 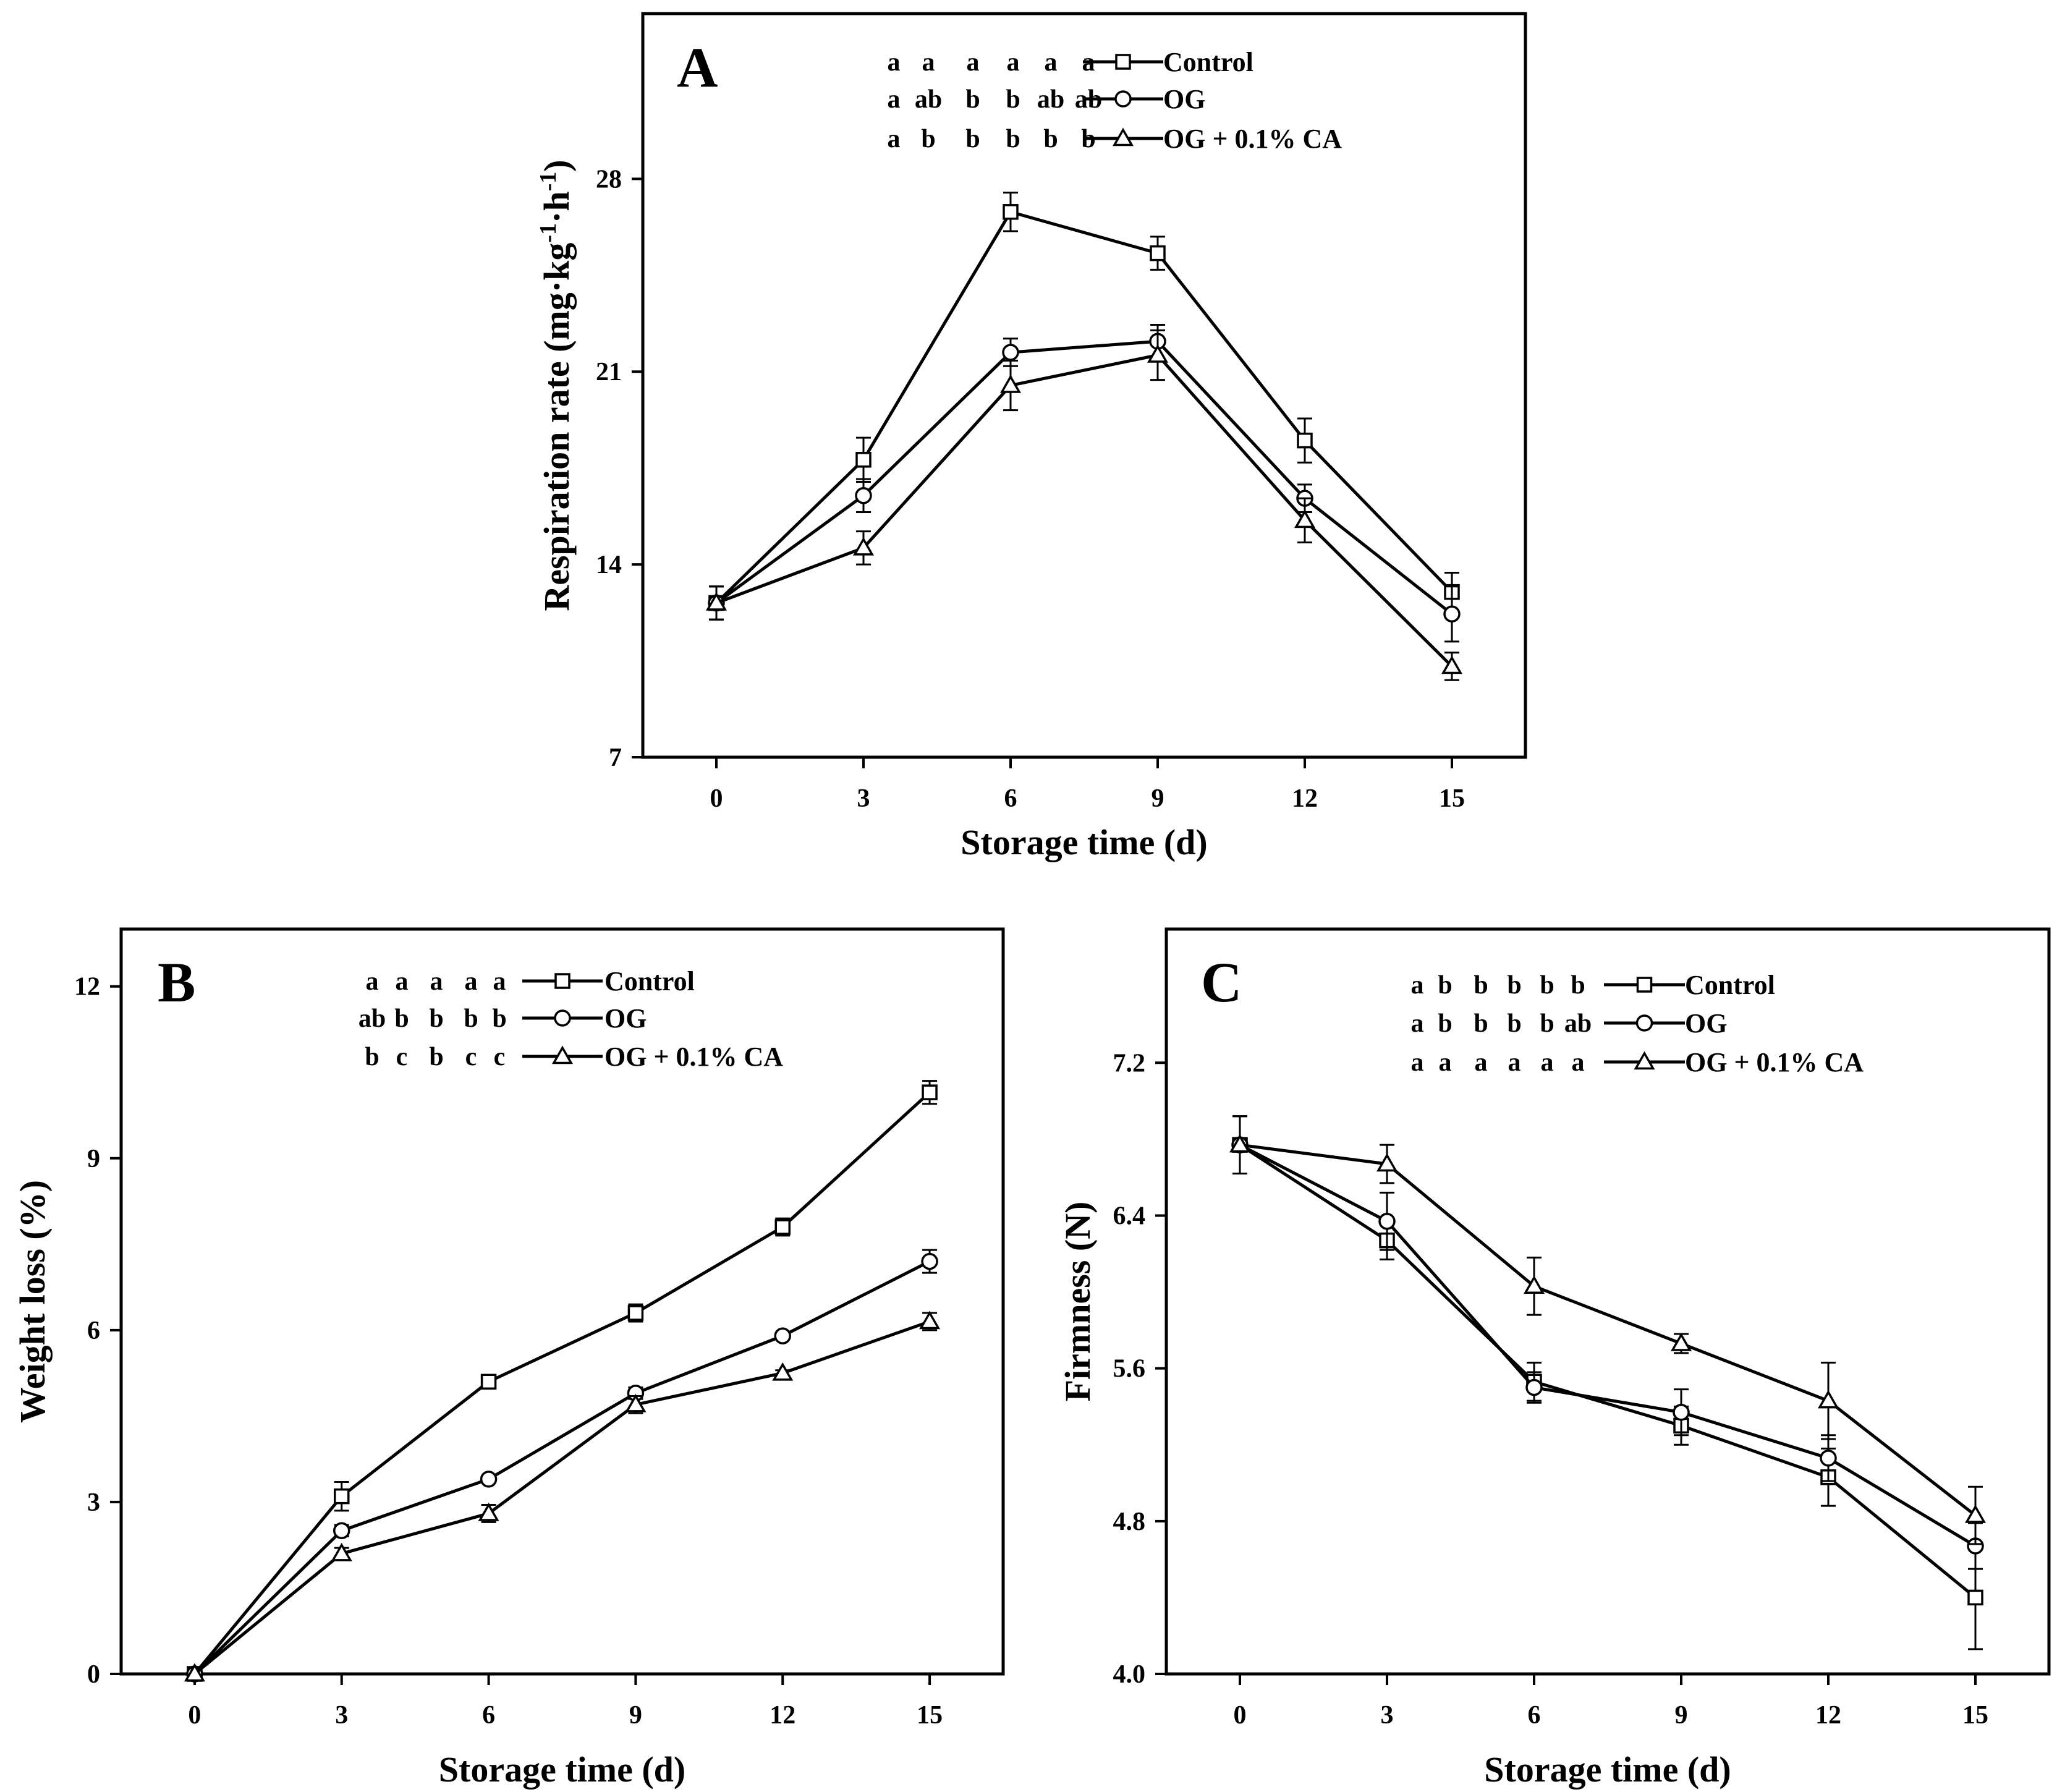 I want to click on y-tick-label: 4.8, so click(x=1129, y=1522).